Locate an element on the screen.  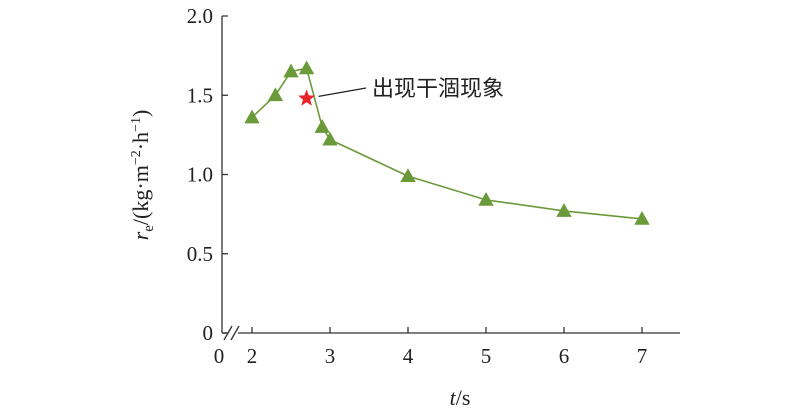
highlight-star-marker is located at coordinates (307, 97).